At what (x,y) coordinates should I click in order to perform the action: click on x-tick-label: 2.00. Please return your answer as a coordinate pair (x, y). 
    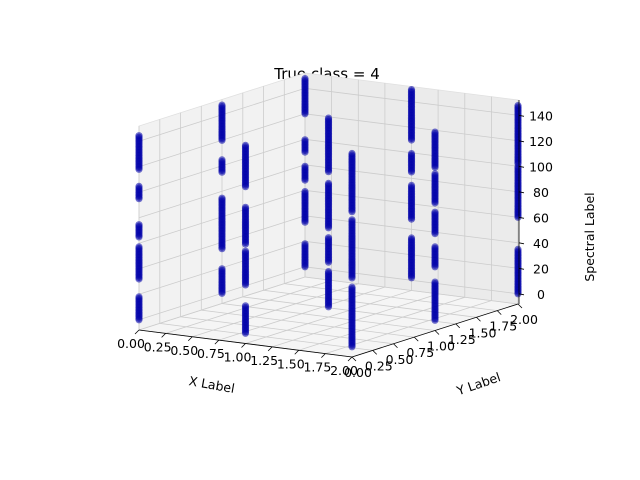
    Looking at the image, I should click on (344, 370).